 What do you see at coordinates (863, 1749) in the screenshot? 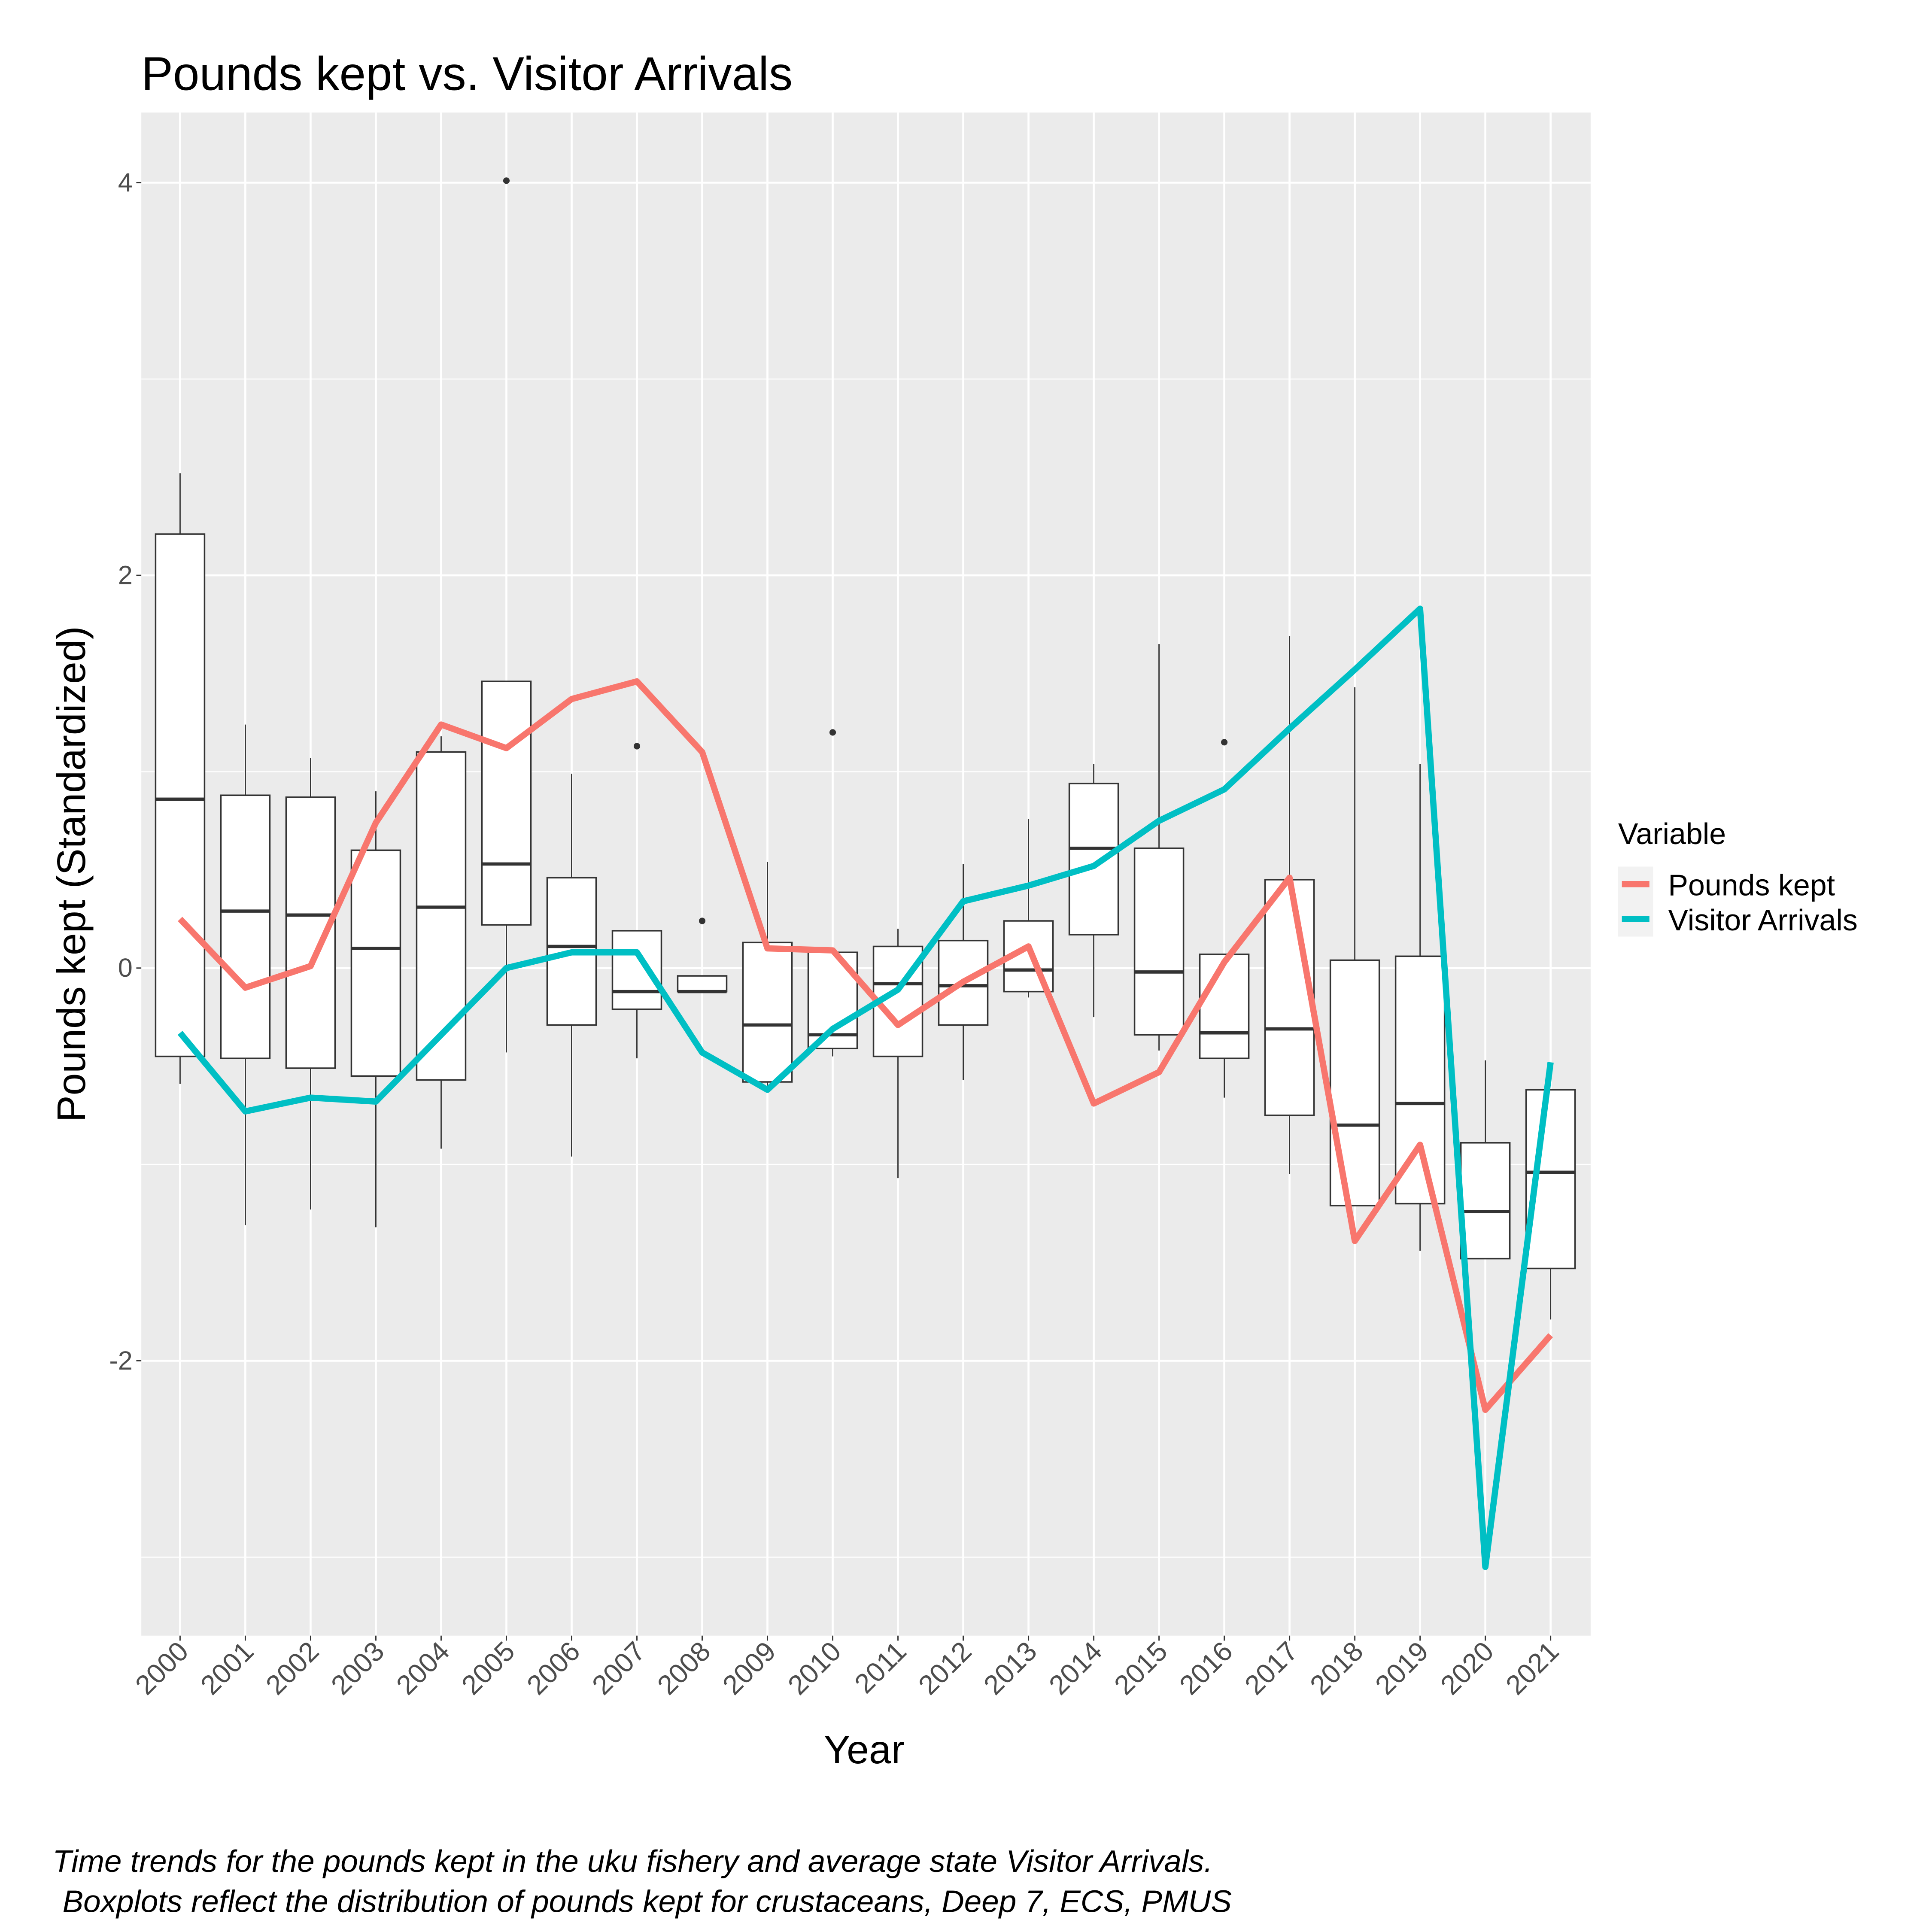
I see `x-axis-title: Year` at bounding box center [863, 1749].